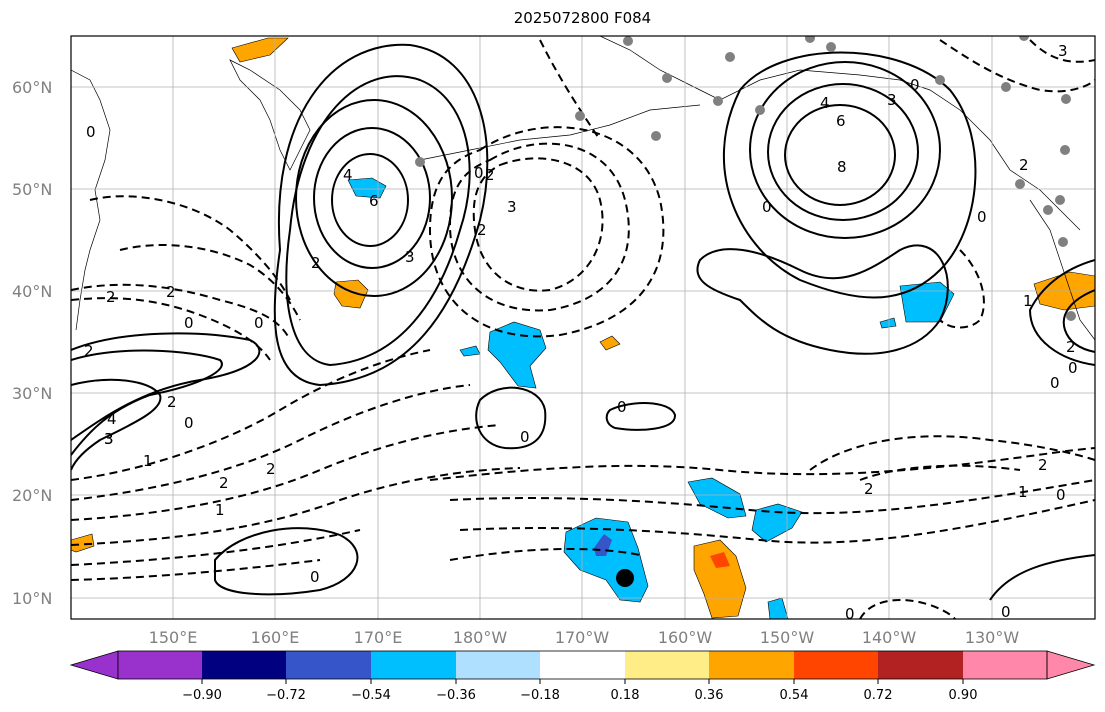 The width and height of the screenshot is (1105, 712). What do you see at coordinates (32, 598) in the screenshot?
I see `lat-label: 10°N` at bounding box center [32, 598].